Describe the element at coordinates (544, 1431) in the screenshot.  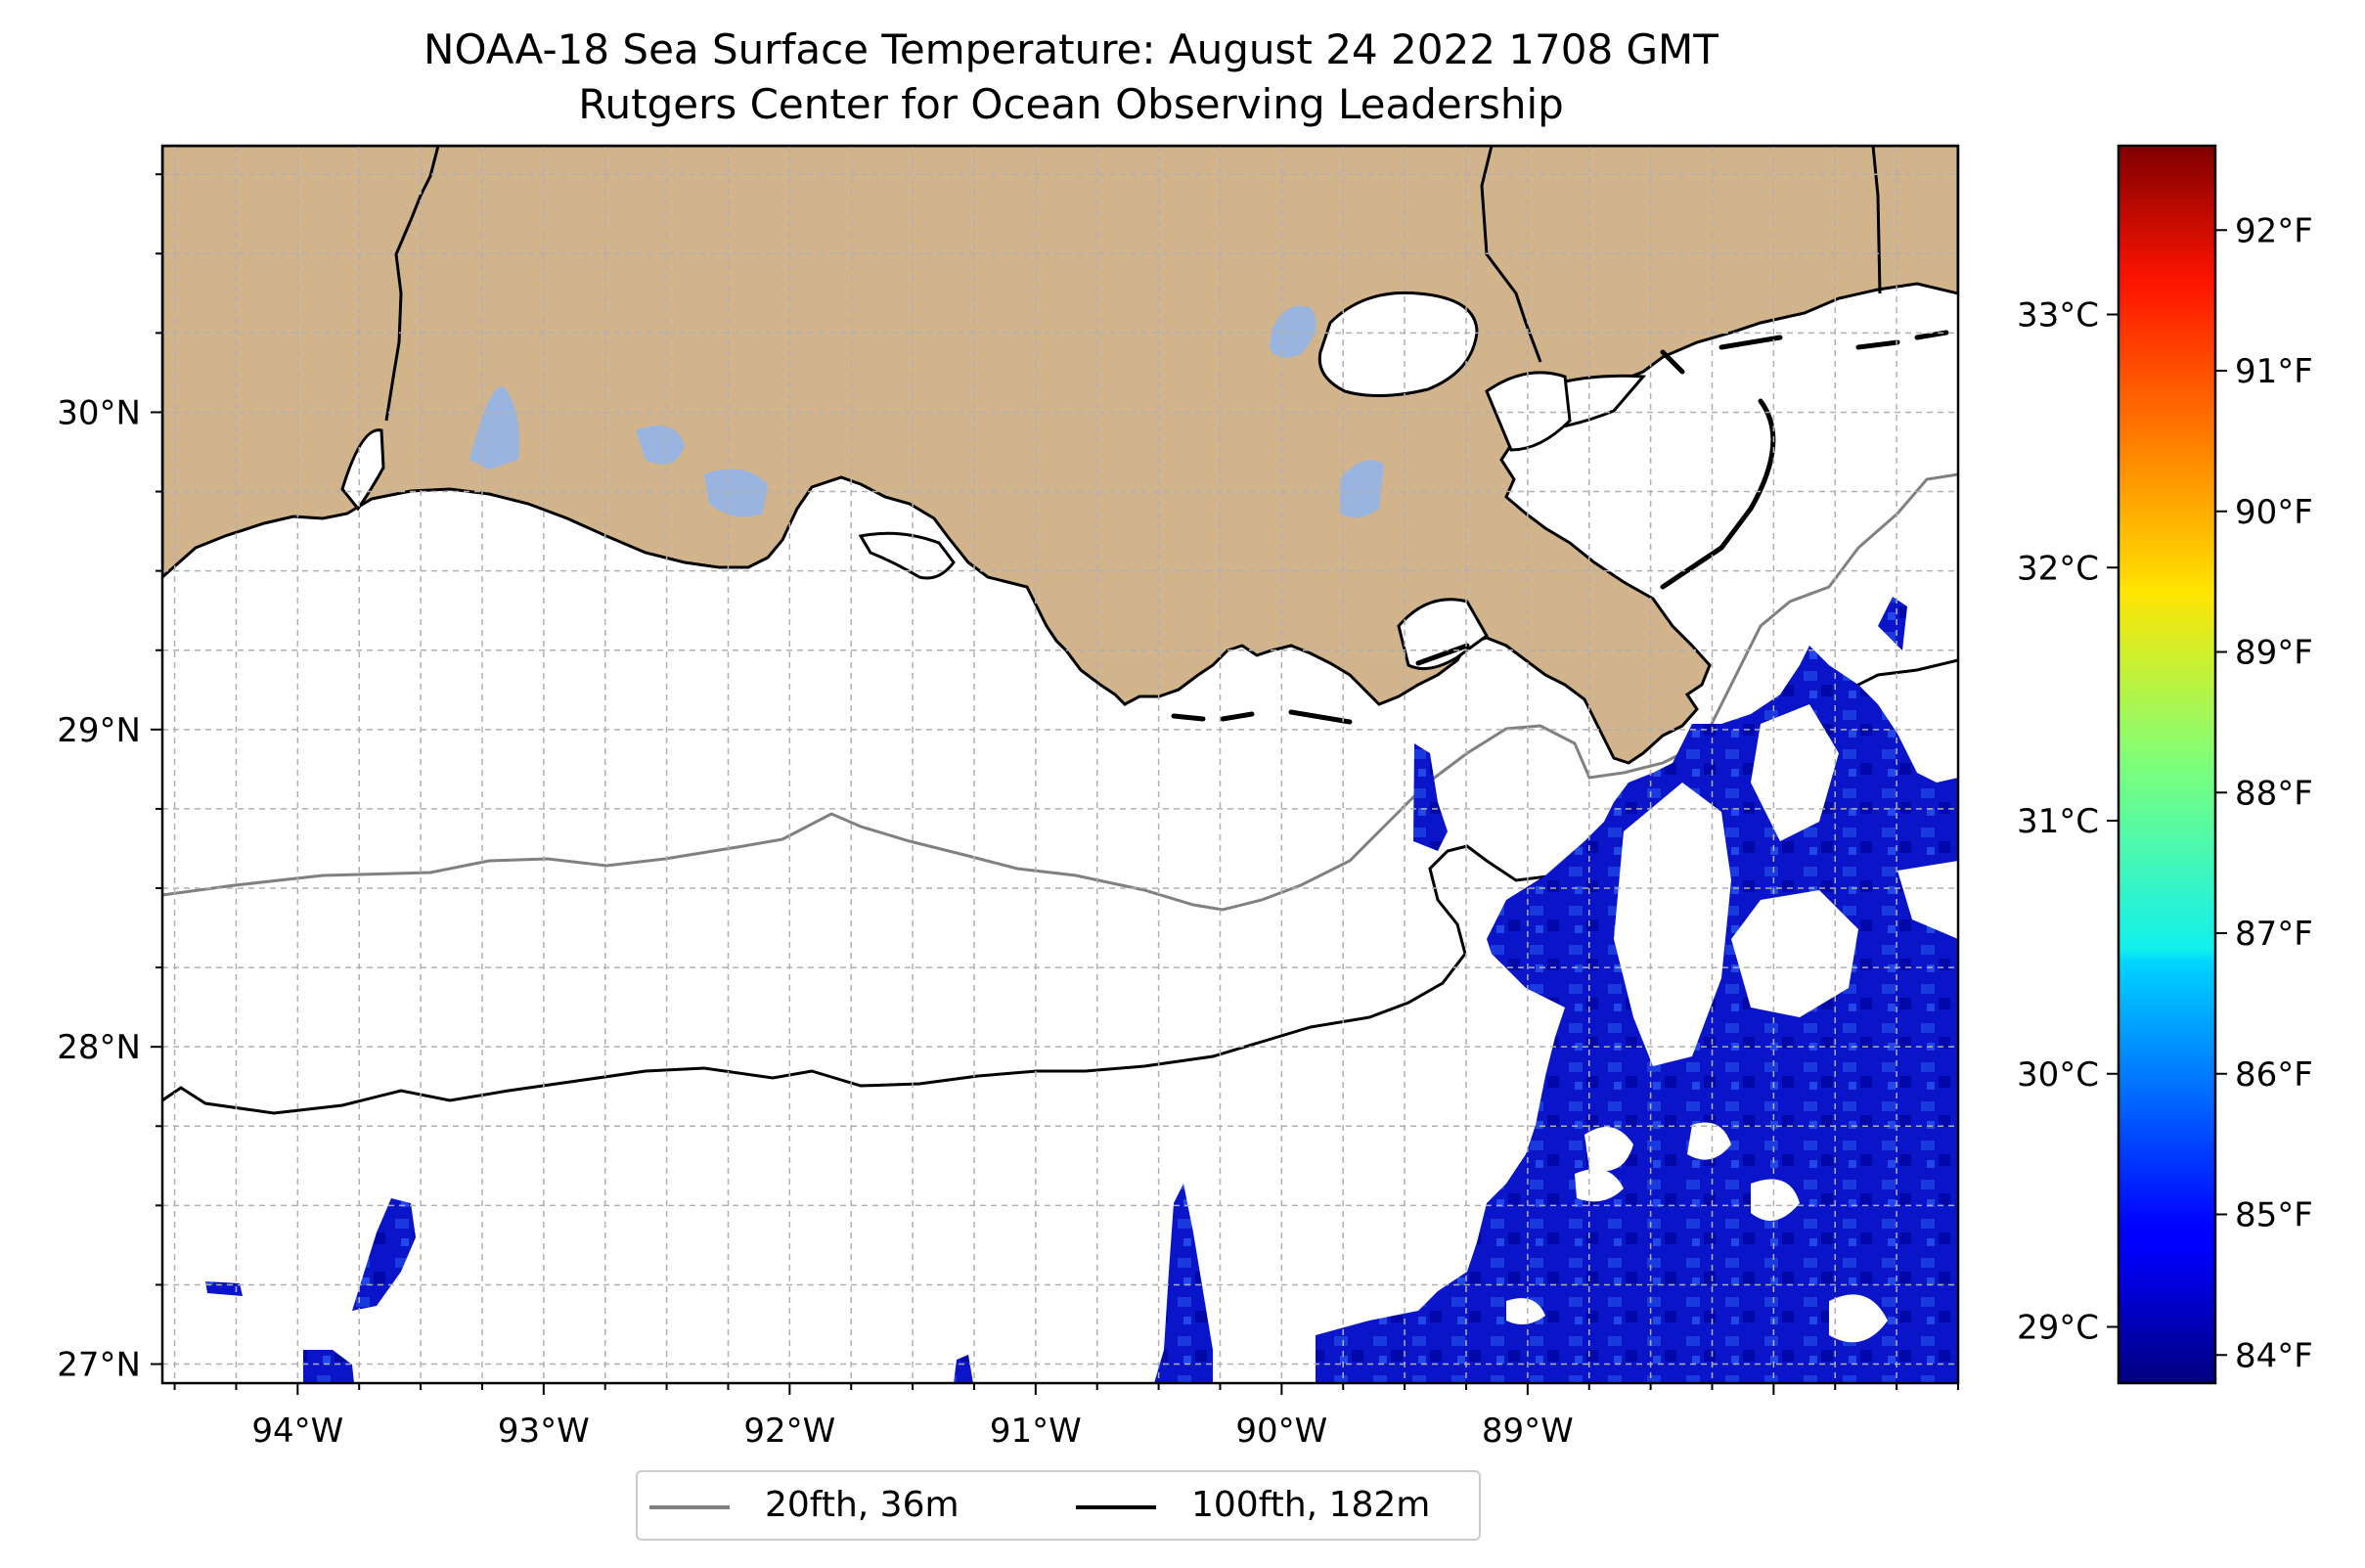
I see `lon-tick-label: 93°W` at that location.